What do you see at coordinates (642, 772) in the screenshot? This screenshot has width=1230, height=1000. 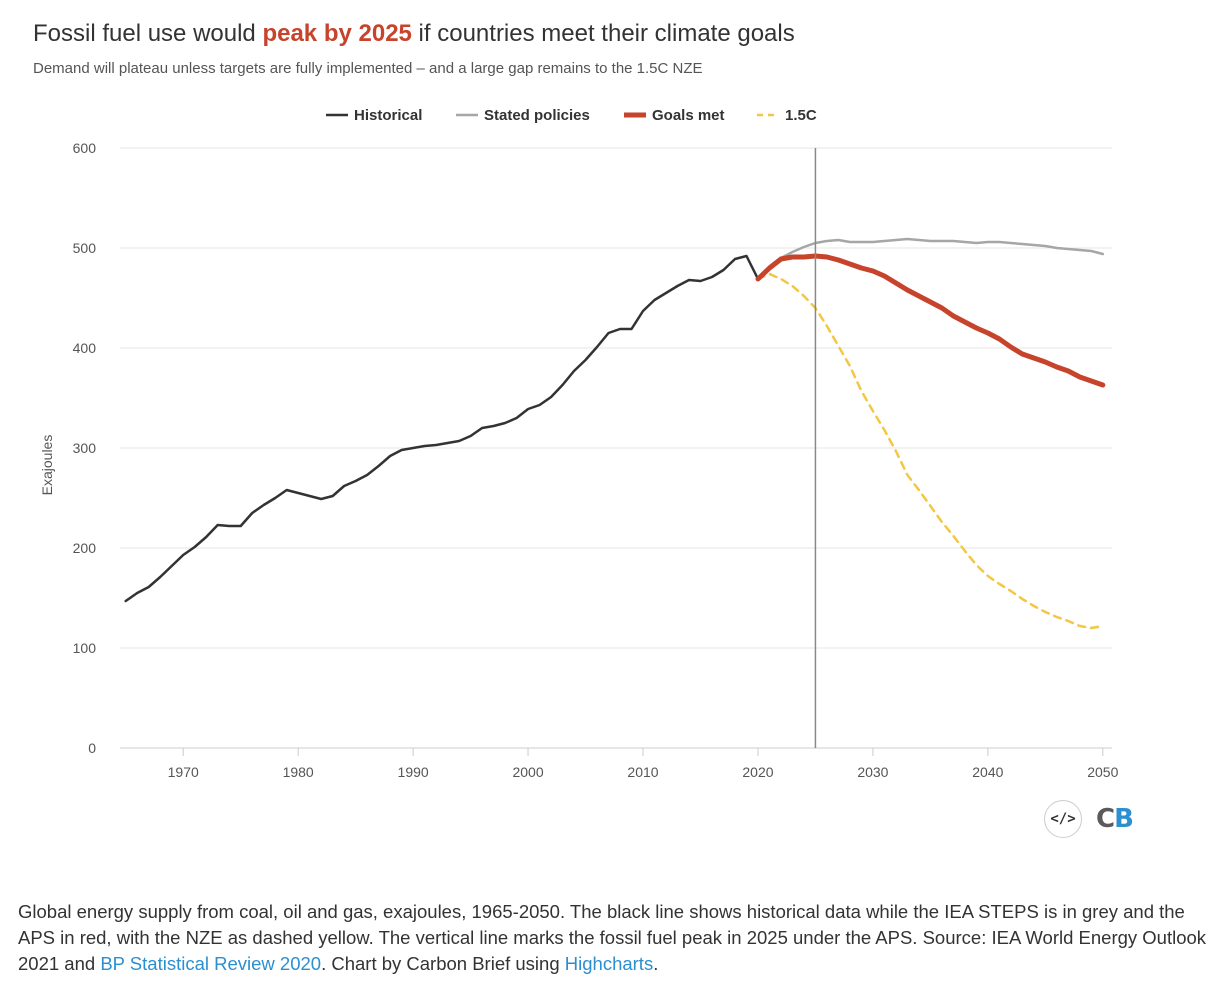 I see `x-tick-label-2010: 2010` at bounding box center [642, 772].